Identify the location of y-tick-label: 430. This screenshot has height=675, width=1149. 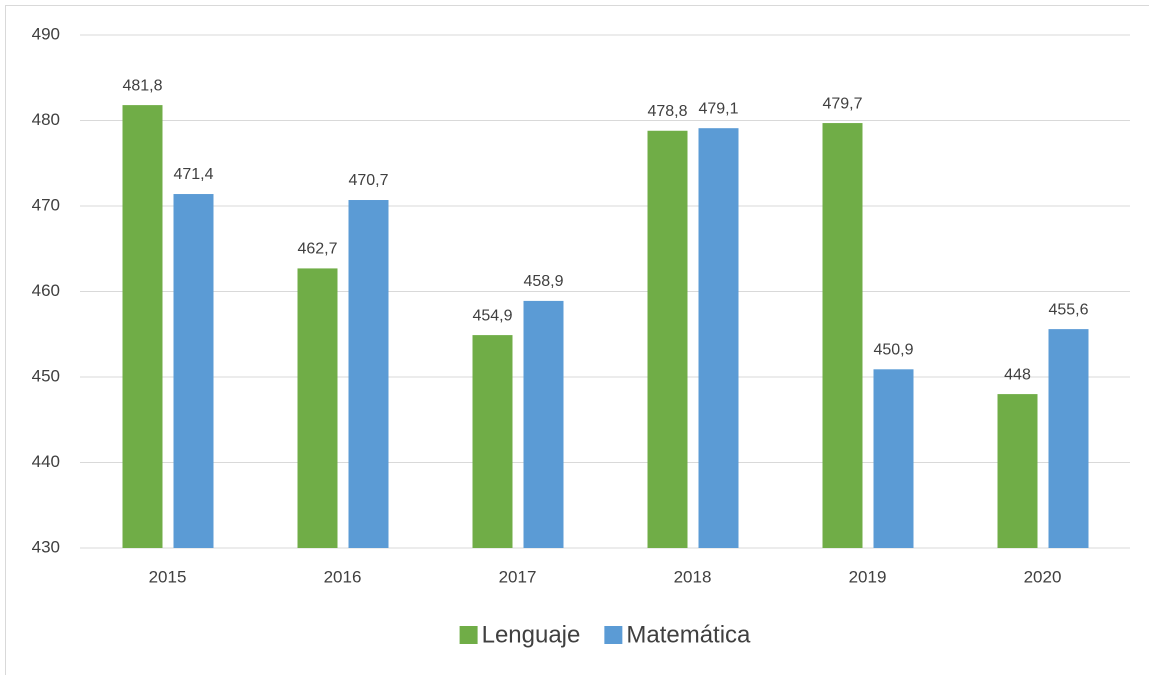
(46, 546).